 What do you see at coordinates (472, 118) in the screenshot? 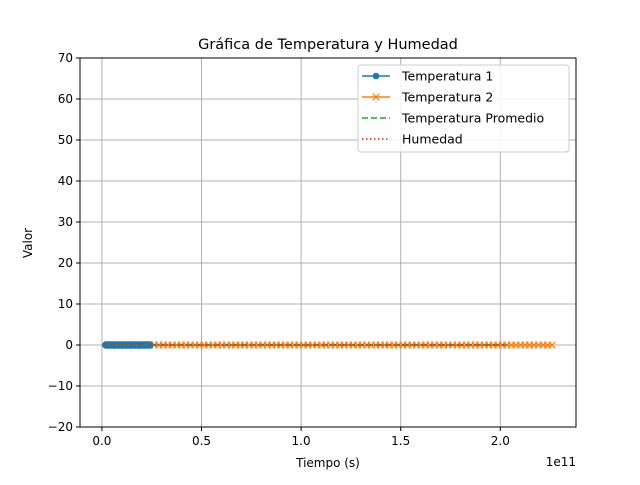
I see `legend-label: Temperatura Promedio` at bounding box center [472, 118].